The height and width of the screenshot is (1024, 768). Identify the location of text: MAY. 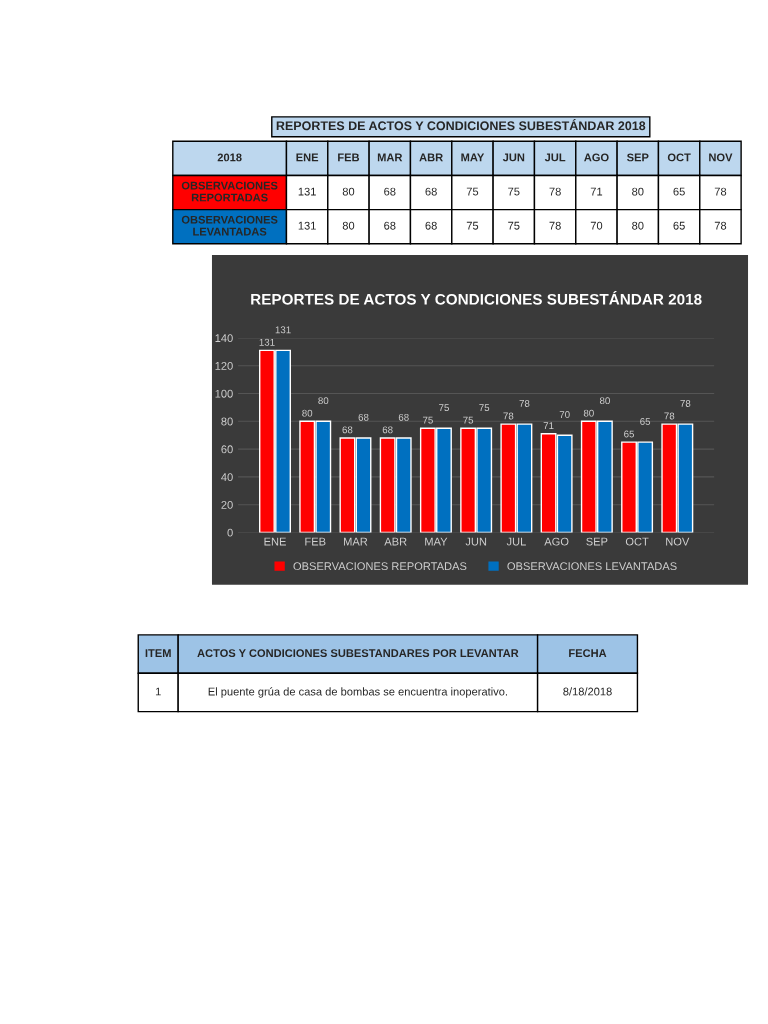
(473, 157).